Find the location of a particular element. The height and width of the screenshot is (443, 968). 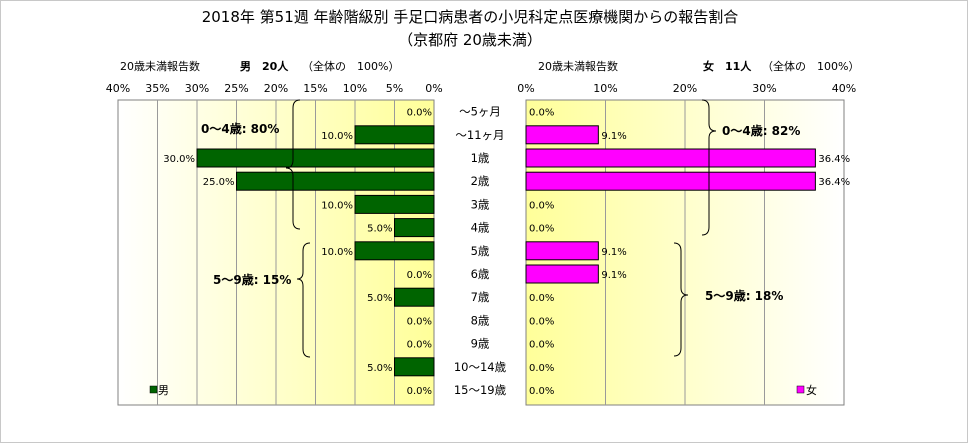

female-axis-ticks: 0% 10% 20% 30% 40% is located at coordinates (686, 88).